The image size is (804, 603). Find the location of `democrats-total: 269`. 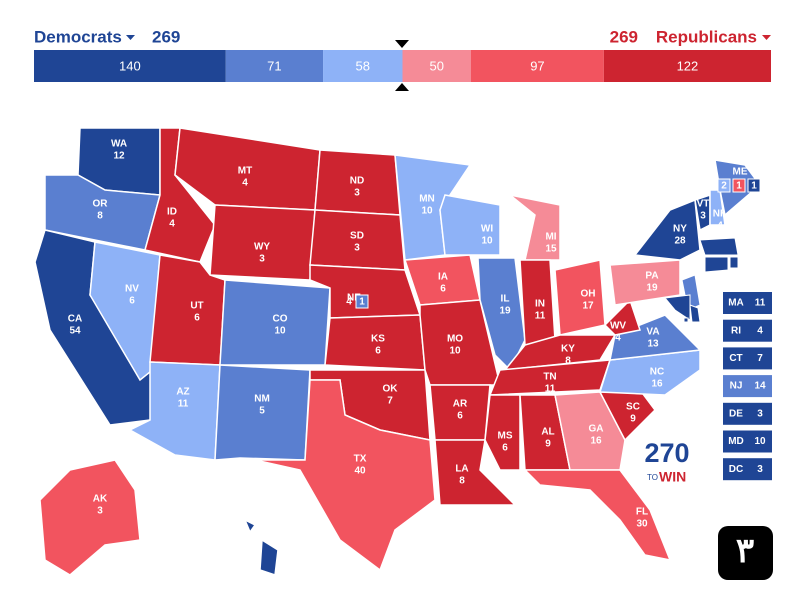

democrats-total: 269 is located at coordinates (166, 36).